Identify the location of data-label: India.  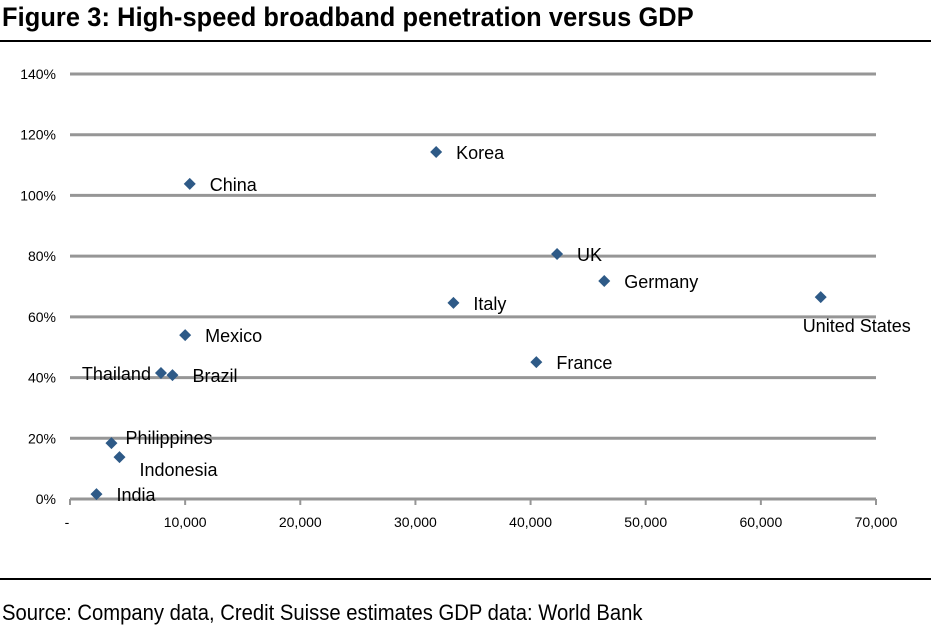
(136, 495).